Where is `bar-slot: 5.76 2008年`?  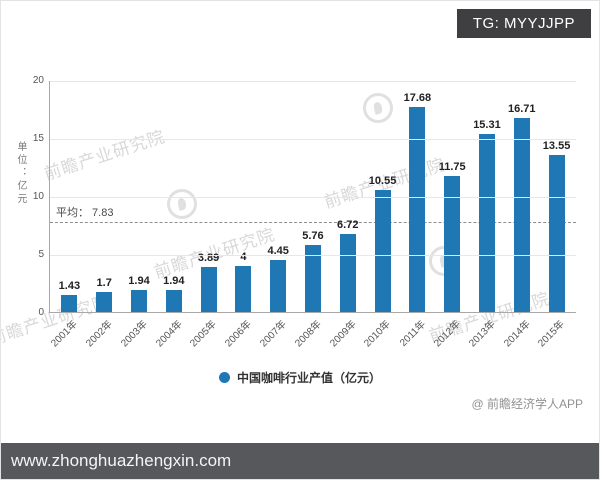
bar-slot: 5.76 2008年 is located at coordinates (312, 215).